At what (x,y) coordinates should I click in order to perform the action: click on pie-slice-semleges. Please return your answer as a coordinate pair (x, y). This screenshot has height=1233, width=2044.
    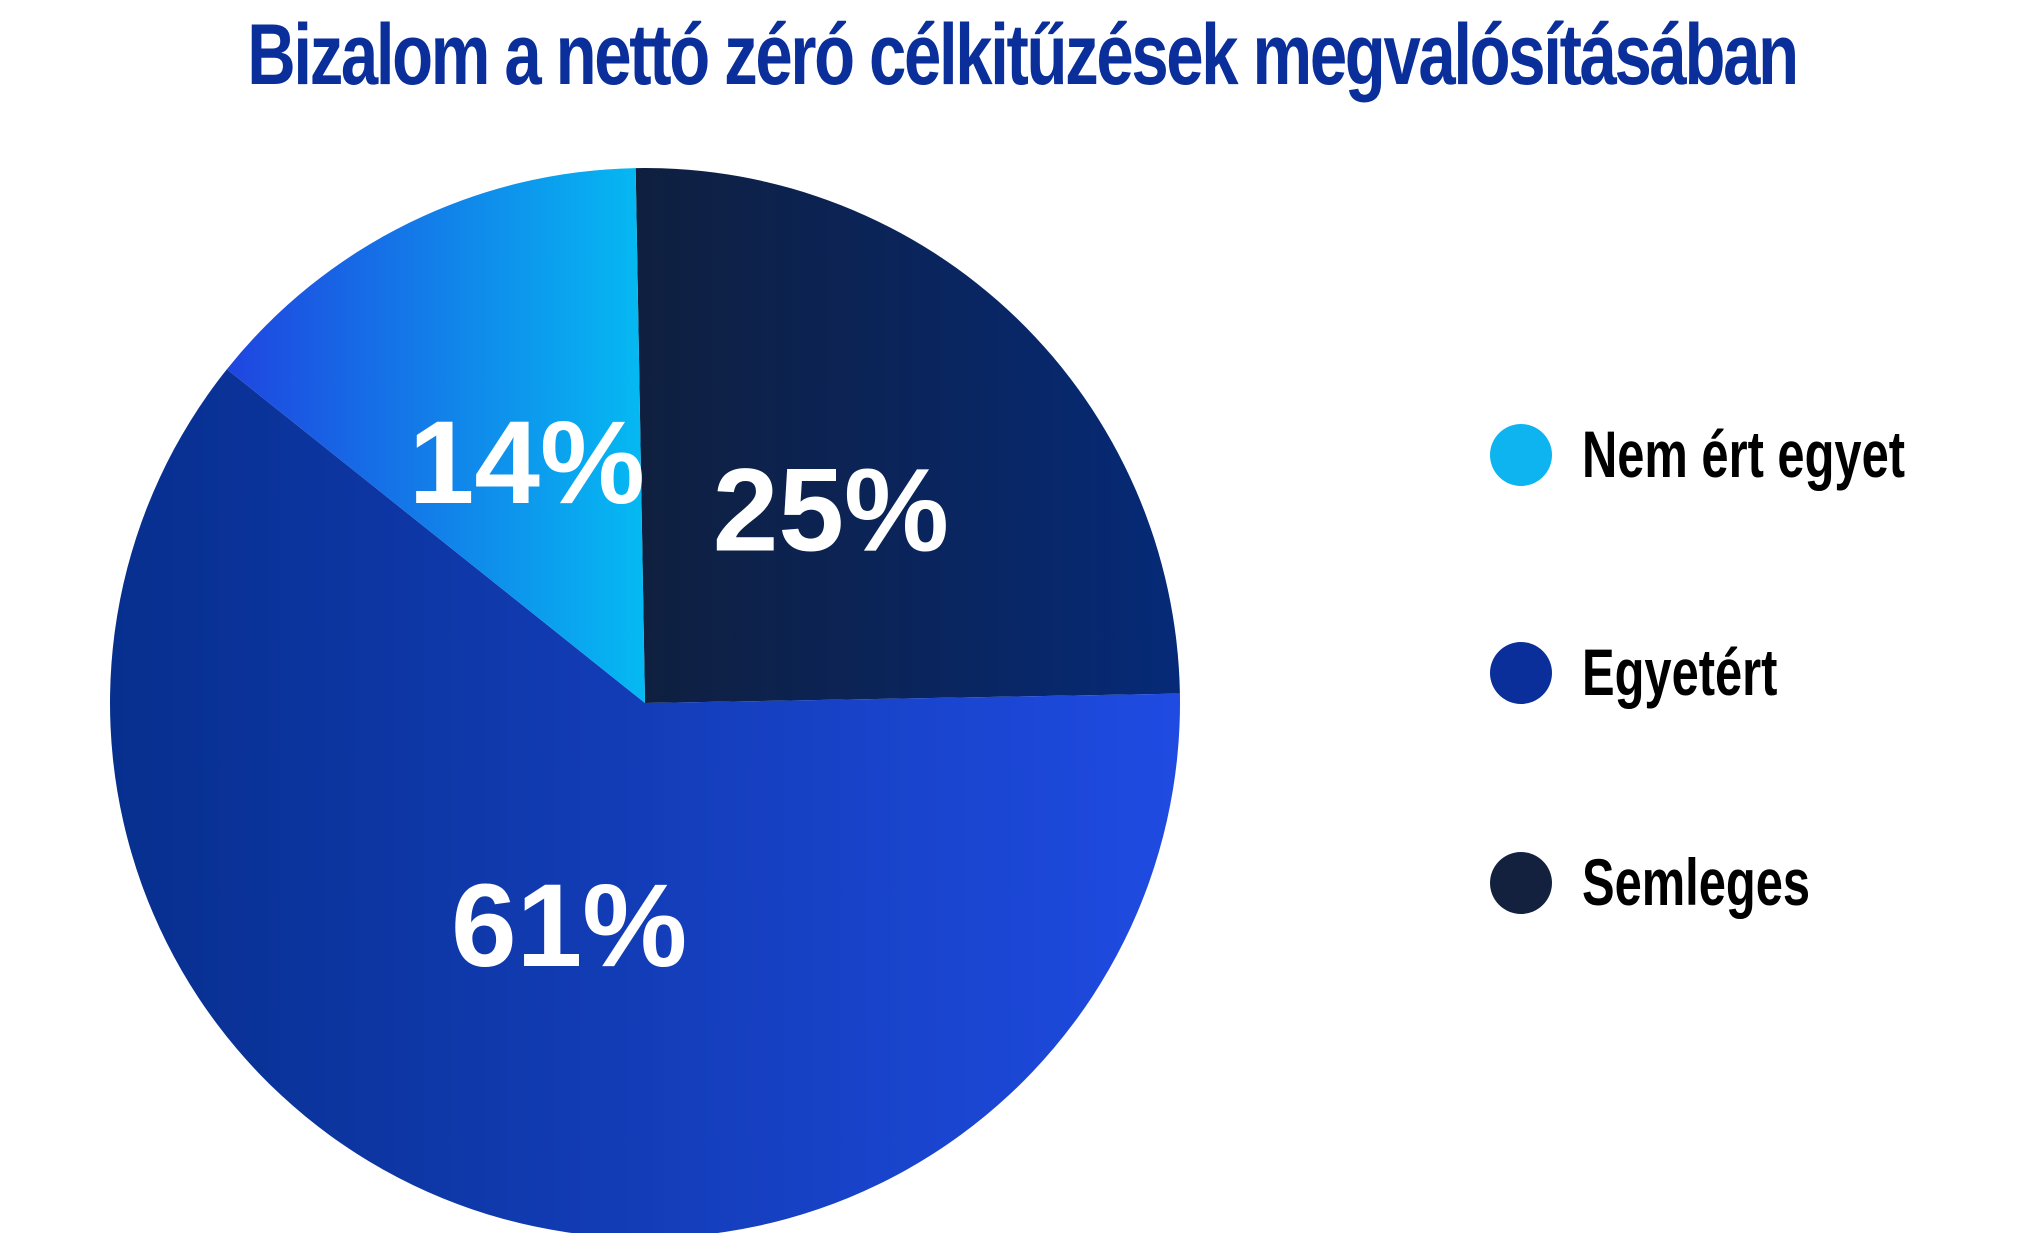
    Looking at the image, I should click on (907, 435).